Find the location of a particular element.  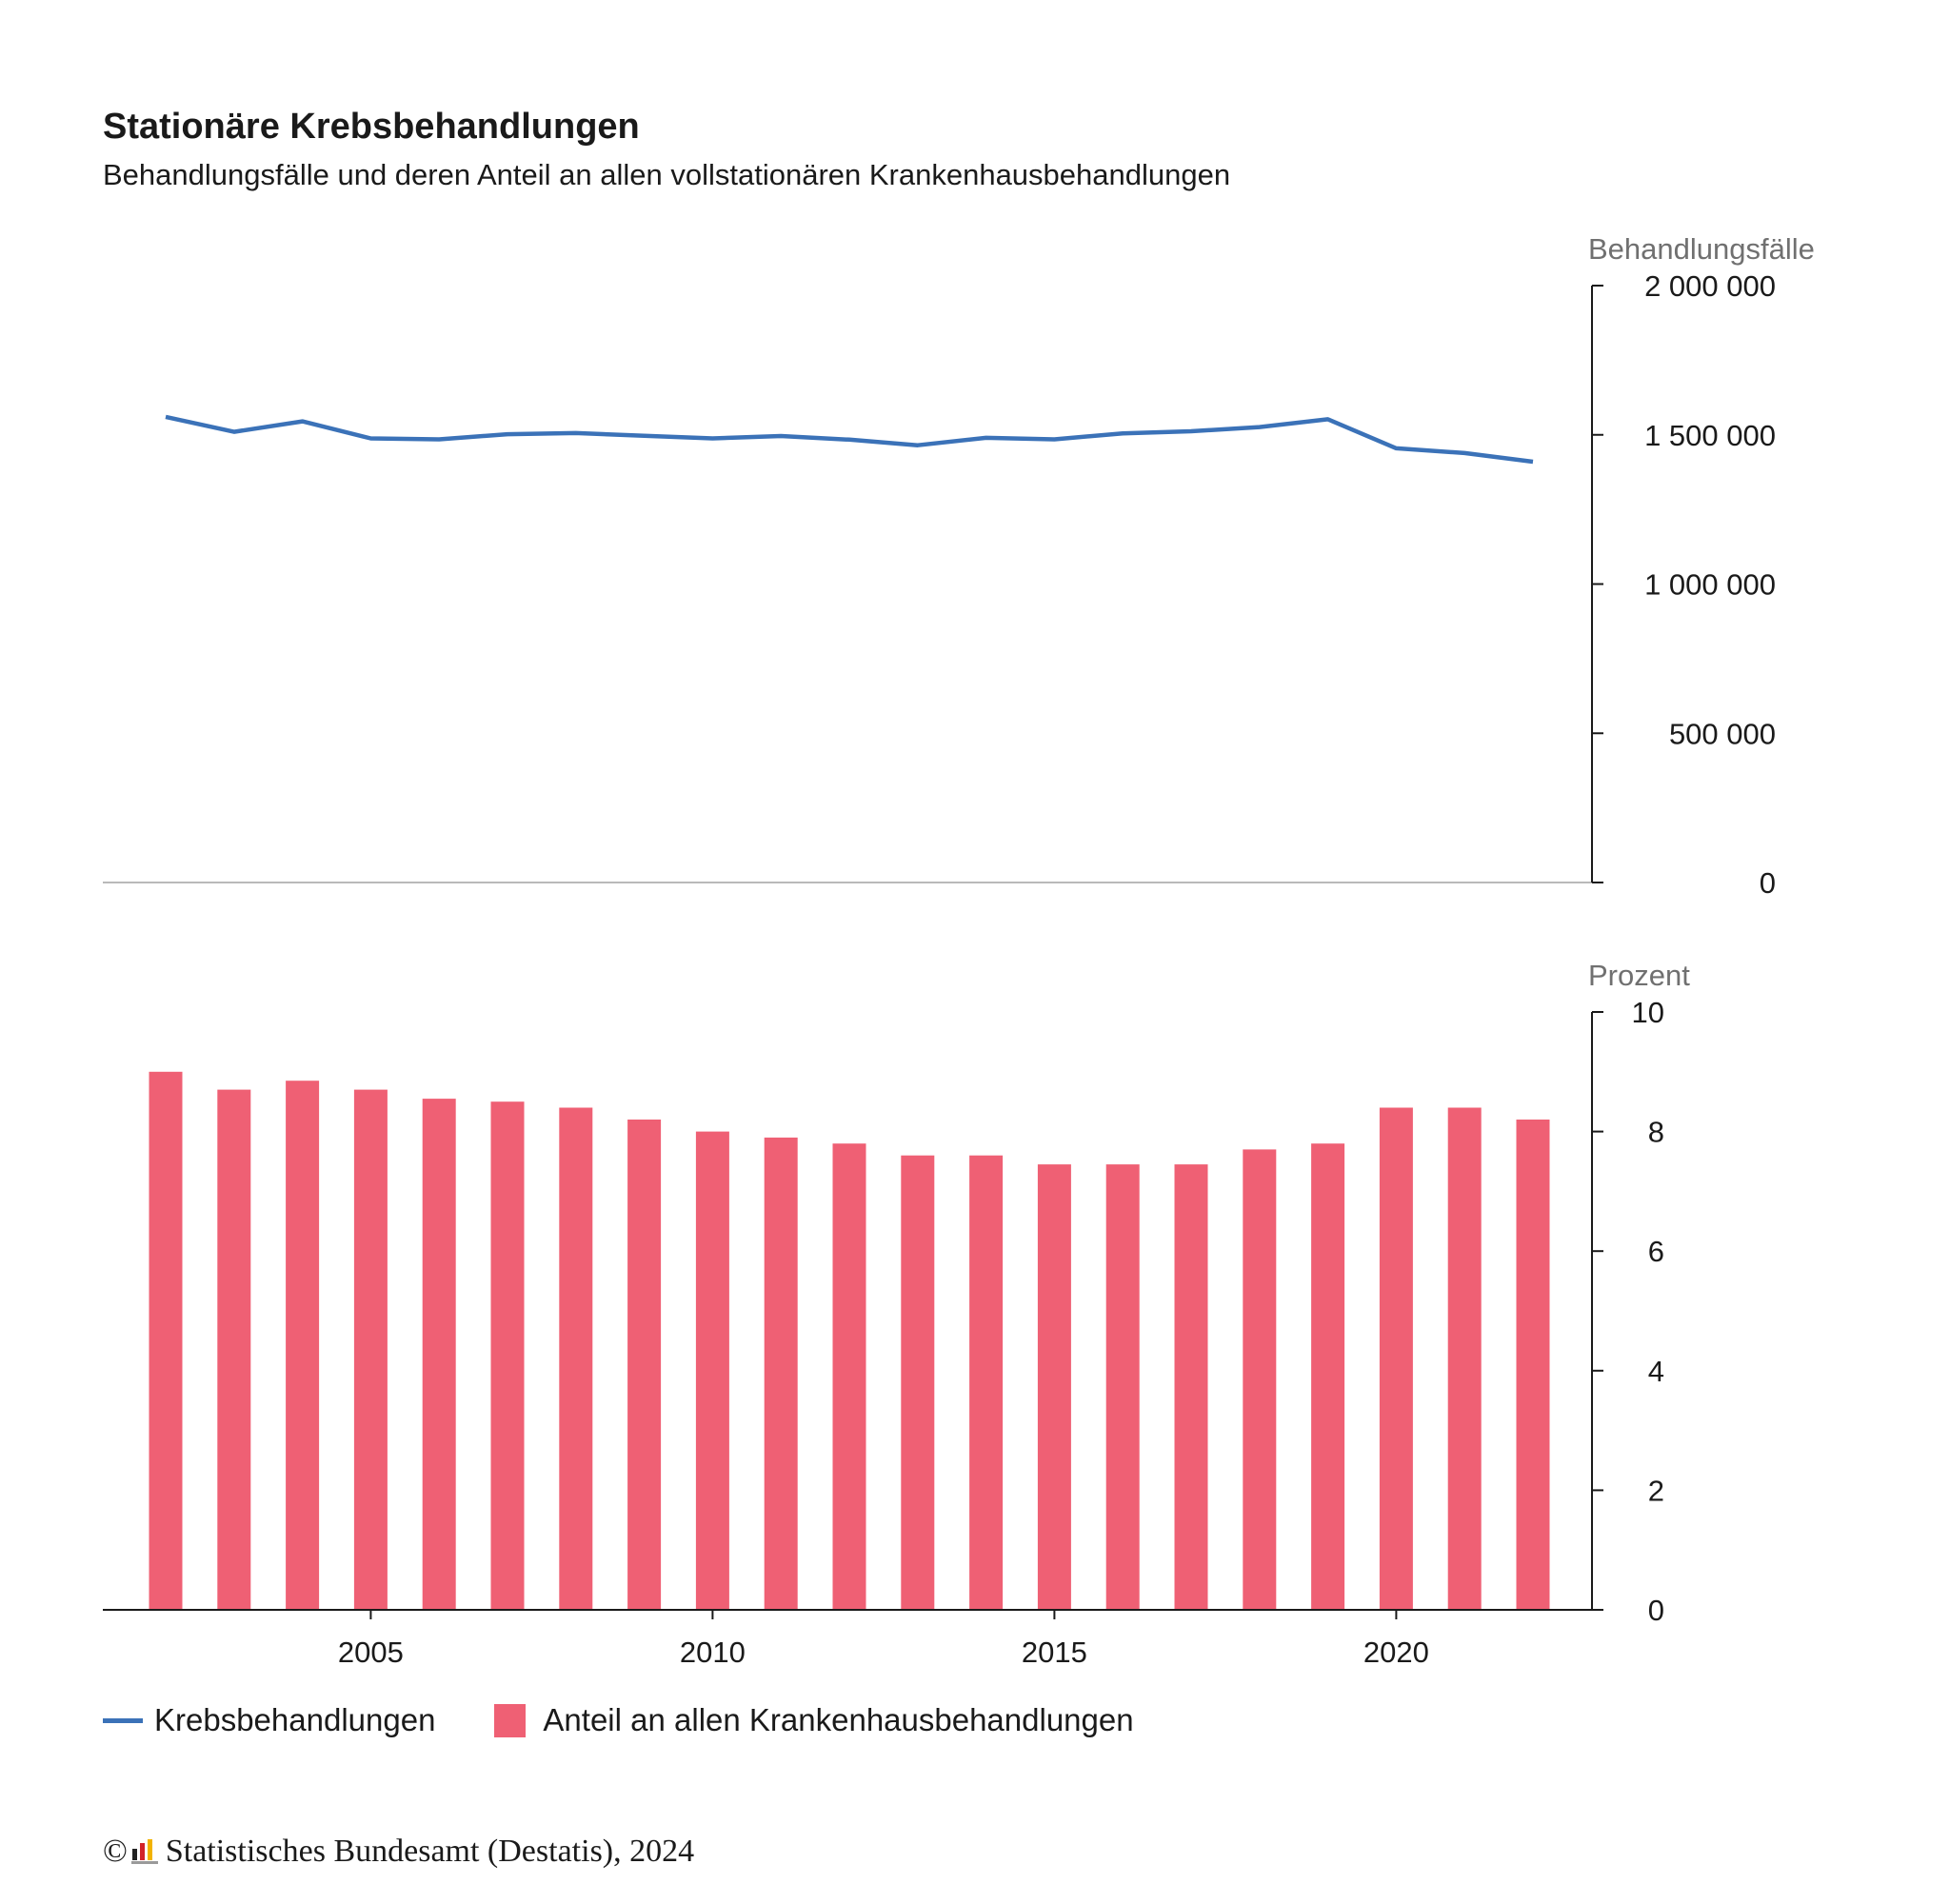

line-chart-y-tick-label: 500 000 is located at coordinates (1722, 733).